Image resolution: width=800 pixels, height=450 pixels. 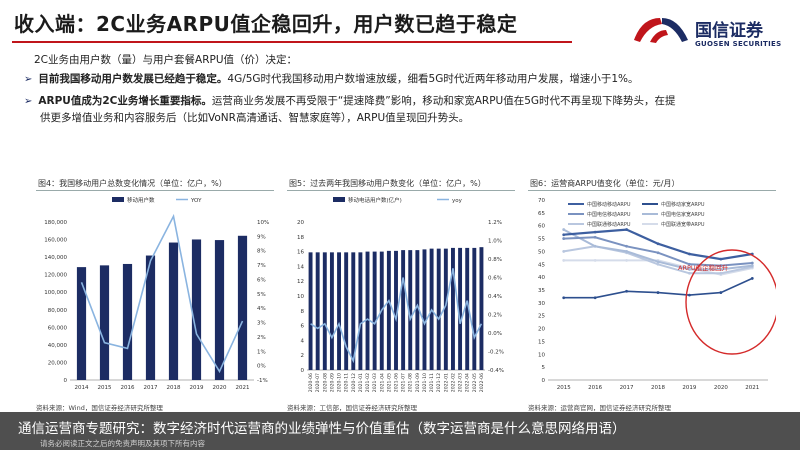 What do you see at coordinates (541, 214) in the screenshot?
I see `y-axis-tick-label: 65` at bounding box center [541, 214].